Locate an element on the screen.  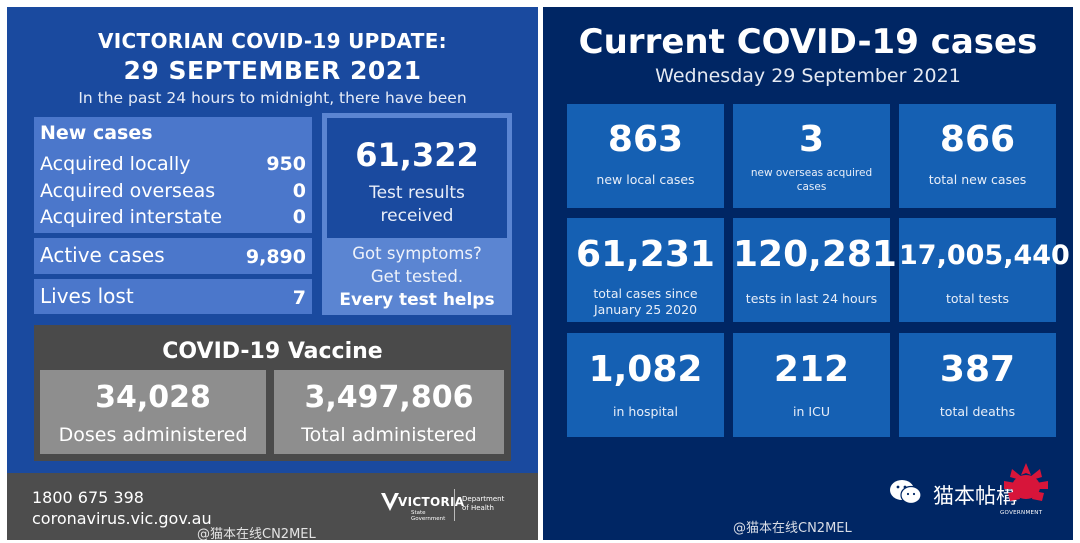
active-cases-label: Active cases is located at coordinates (102, 255).